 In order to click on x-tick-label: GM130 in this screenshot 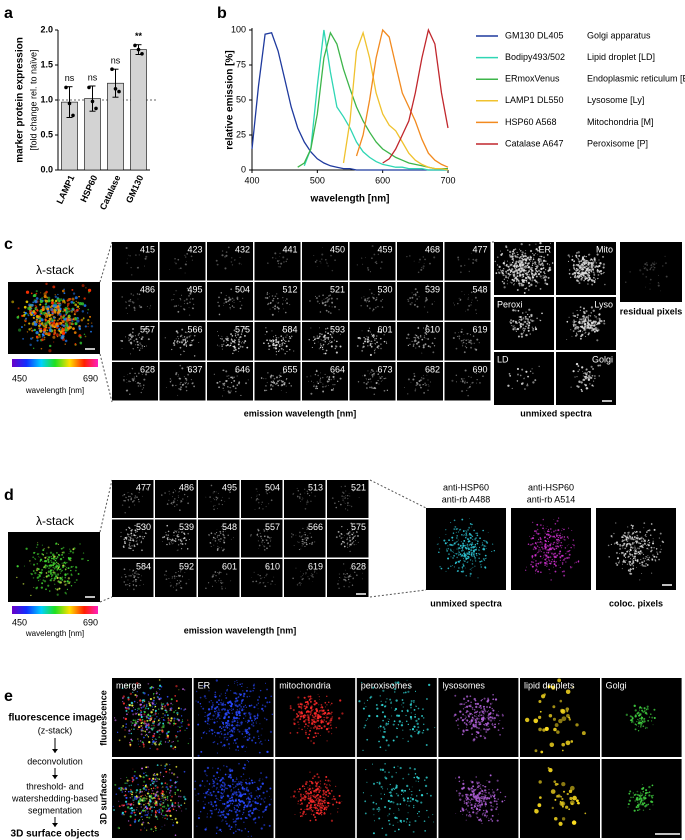, I will do `click(135, 189)`.